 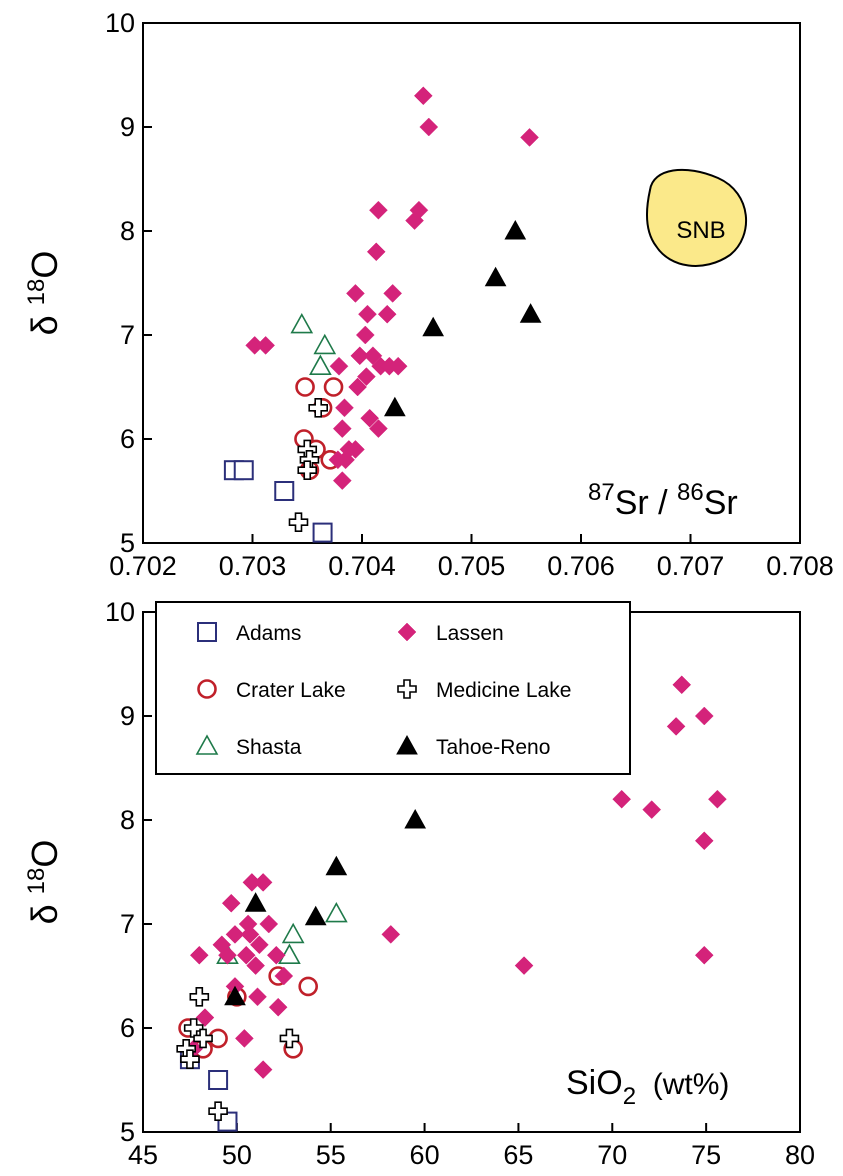 What do you see at coordinates (581, 566) in the screenshot?
I see `x-tick-label: 0.706` at bounding box center [581, 566].